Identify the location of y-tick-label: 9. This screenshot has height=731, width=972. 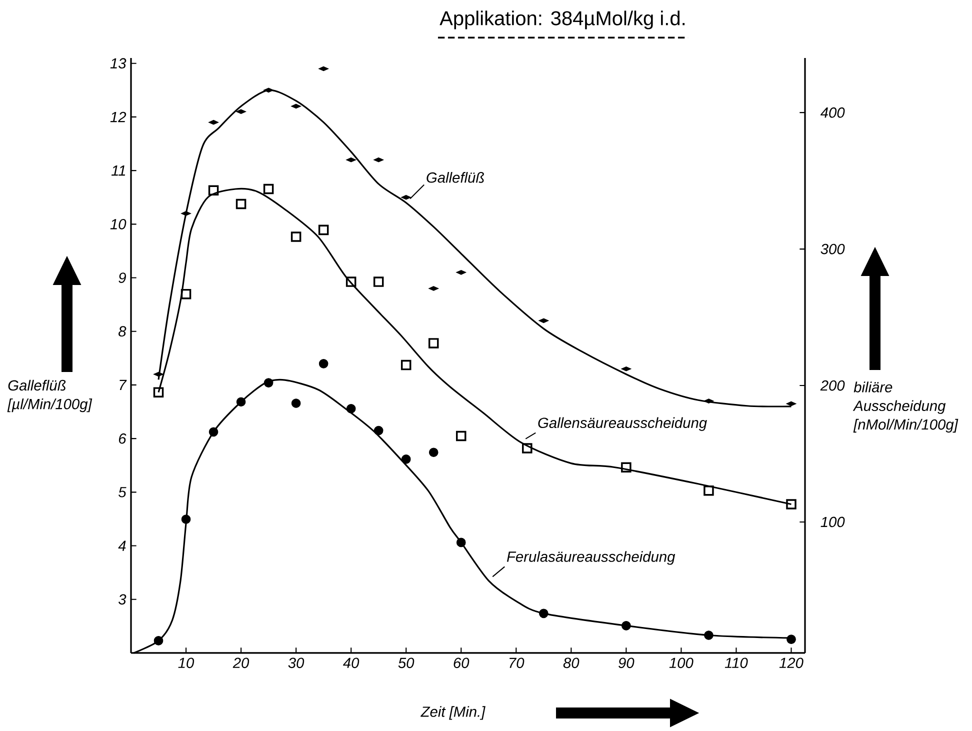
(122, 277).